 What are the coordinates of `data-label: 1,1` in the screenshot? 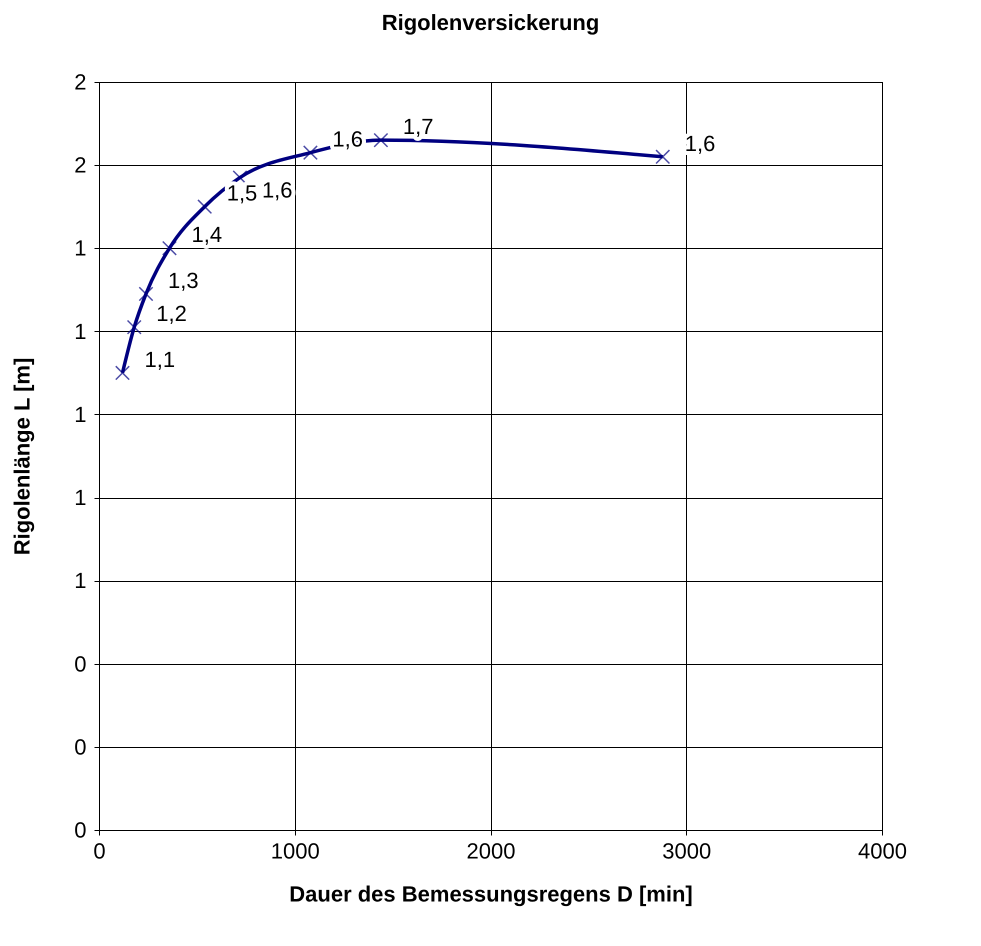 It's located at (160, 359).